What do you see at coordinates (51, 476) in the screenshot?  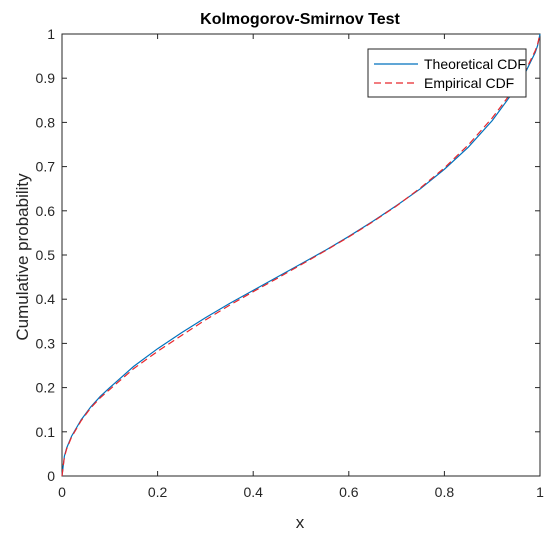 I see `y-tick-label: 0` at bounding box center [51, 476].